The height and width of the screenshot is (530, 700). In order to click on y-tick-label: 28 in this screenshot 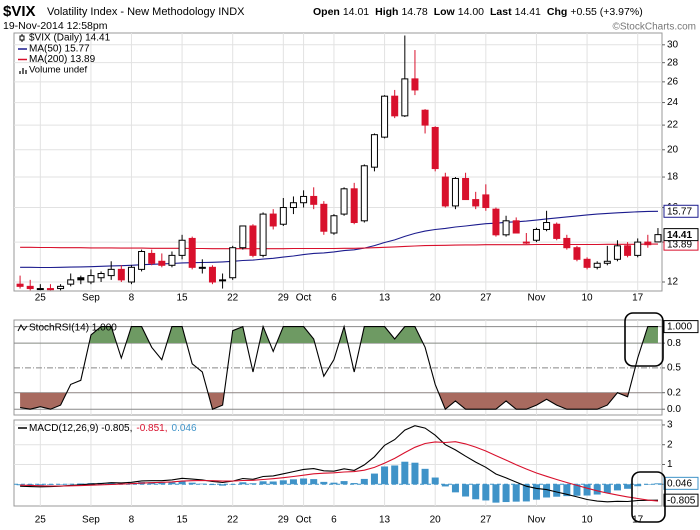, I will do `click(673, 62)`.